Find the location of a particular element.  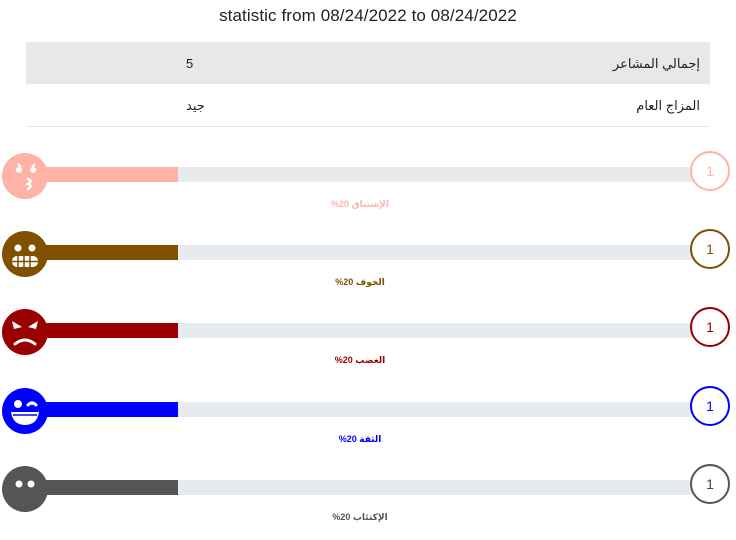

page-title: statistic from 08/24/2022 to 08/24/2022 is located at coordinates (368, 15).